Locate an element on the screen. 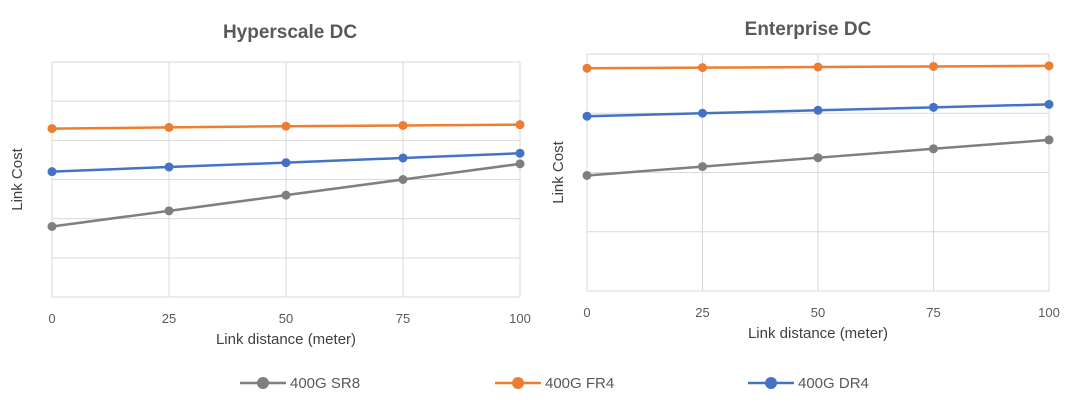  legend-item-400g-dr4: 400G DR4 is located at coordinates (808, 383).